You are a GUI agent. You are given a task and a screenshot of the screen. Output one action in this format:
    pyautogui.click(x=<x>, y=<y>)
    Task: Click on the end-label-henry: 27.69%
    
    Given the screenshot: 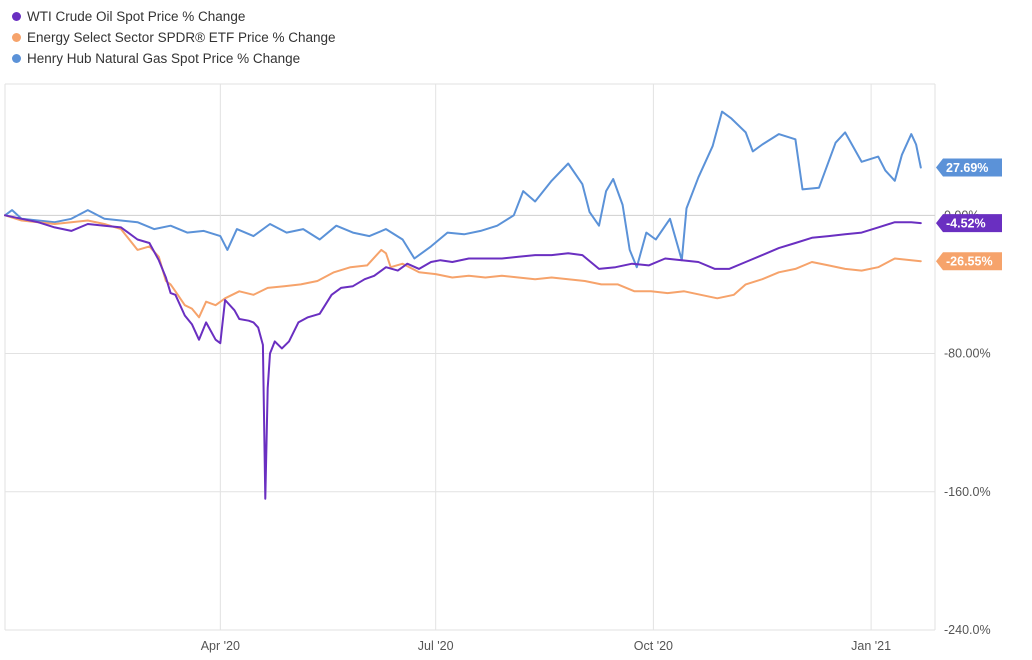 What is the action you would take?
    pyautogui.click(x=967, y=168)
    